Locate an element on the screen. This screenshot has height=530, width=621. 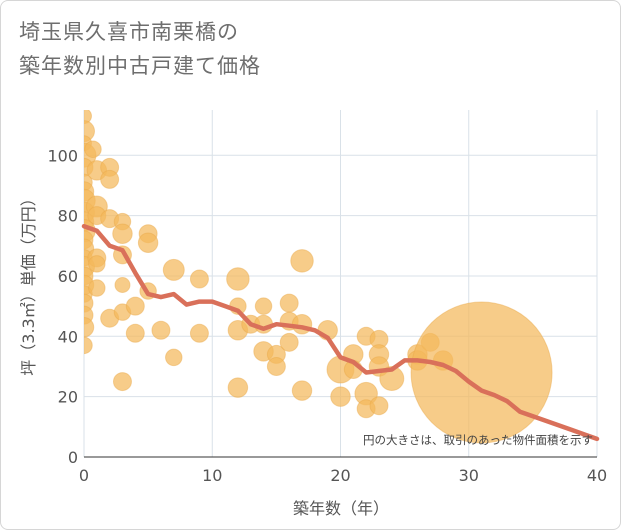
chart-title-line-2: 築年数別中古戸建て価格 is located at coordinates (140, 66).